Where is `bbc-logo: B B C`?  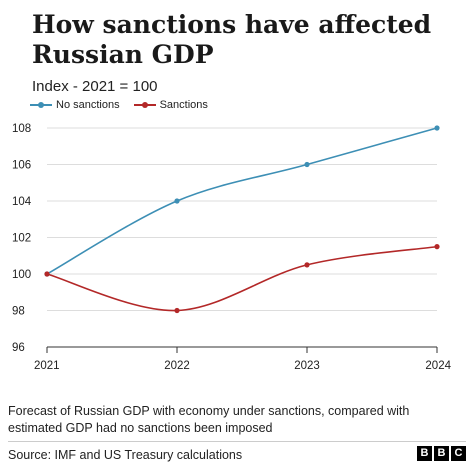
bbc-logo: B B C is located at coordinates (440, 453).